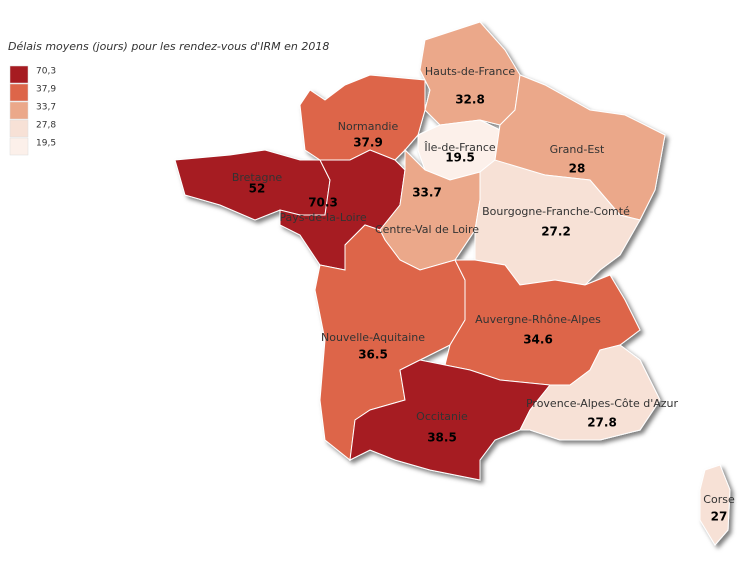 This screenshot has width=746, height=561. Describe the element at coordinates (602, 423) in the screenshot. I see `region-value: 27.8` at that location.